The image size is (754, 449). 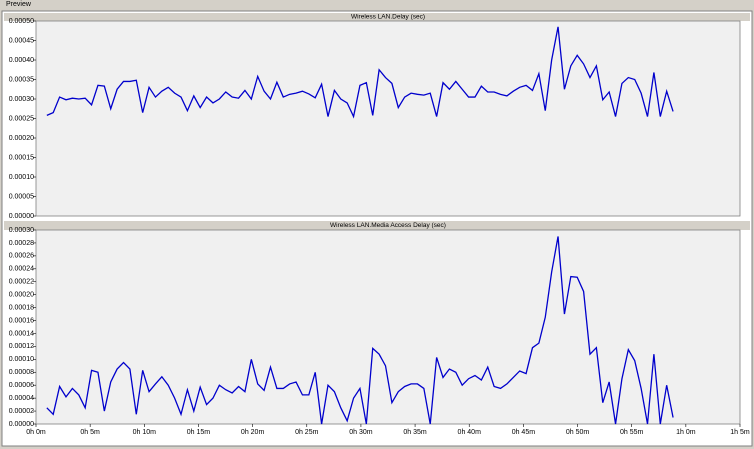 What do you see at coordinates (415, 432) in the screenshot?
I see `x-tick-label: 0h 35m` at bounding box center [415, 432].